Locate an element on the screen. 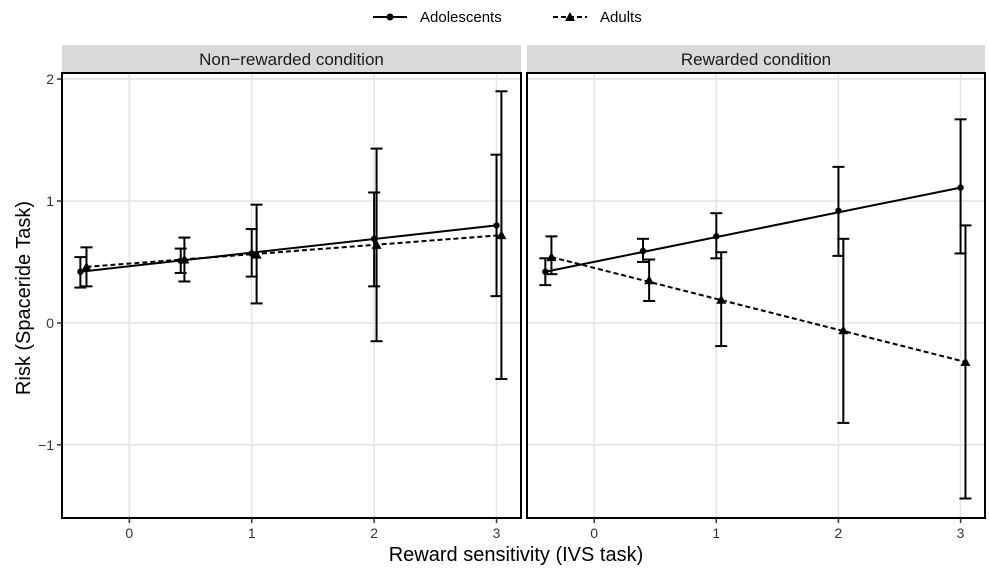  legend-label: Adolescents is located at coordinates (461, 17).